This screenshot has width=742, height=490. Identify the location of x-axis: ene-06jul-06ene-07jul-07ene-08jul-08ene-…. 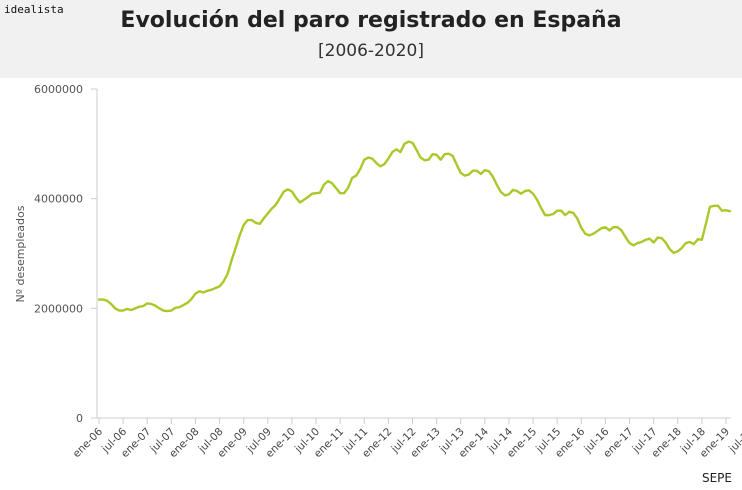
(406, 438).